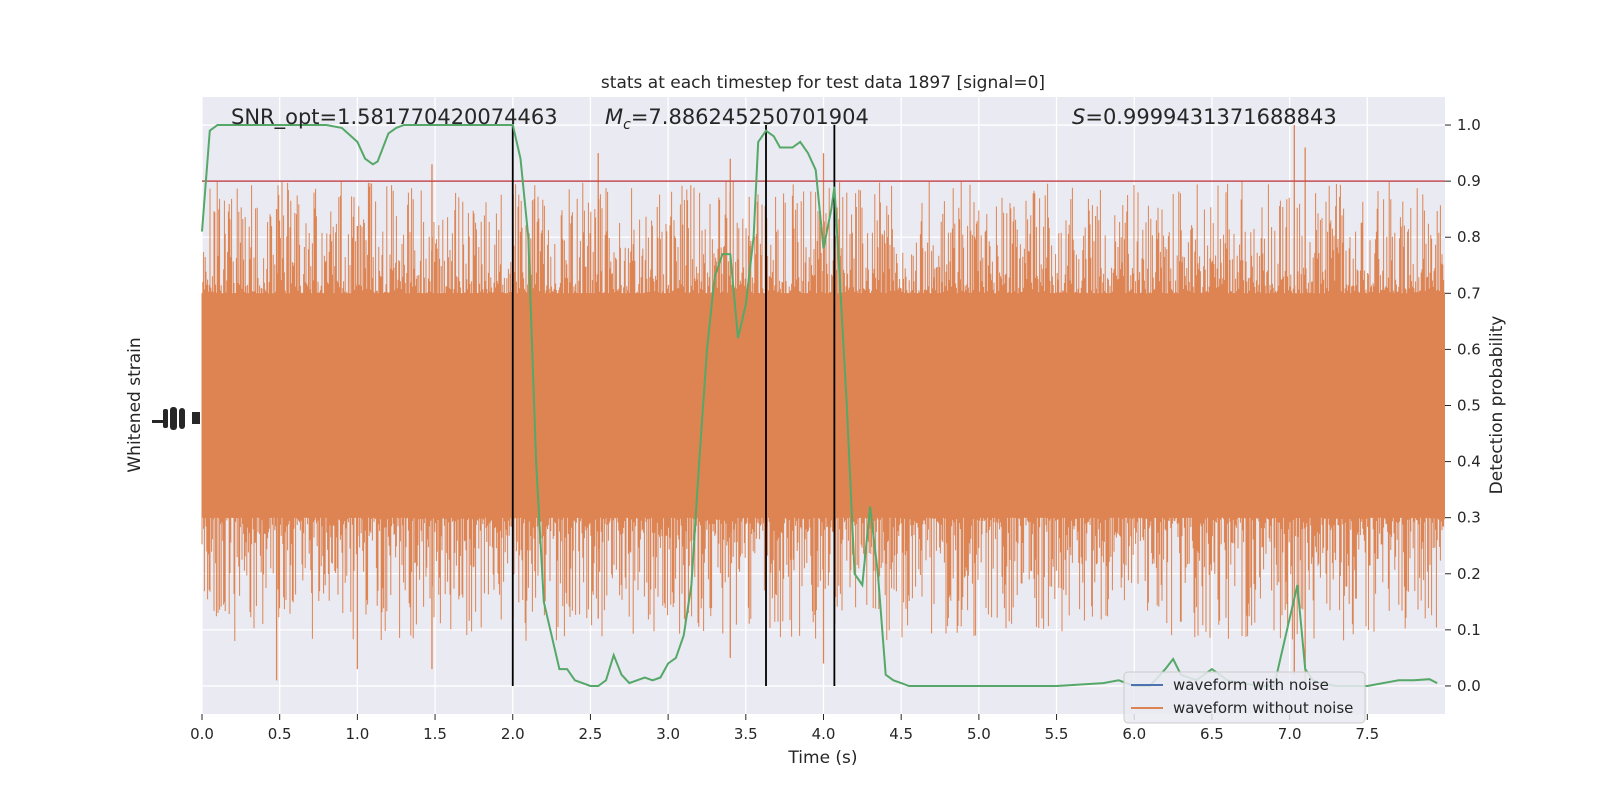  Describe the element at coordinates (1469, 349) in the screenshot. I see `y-tick-label: 0.6` at that location.